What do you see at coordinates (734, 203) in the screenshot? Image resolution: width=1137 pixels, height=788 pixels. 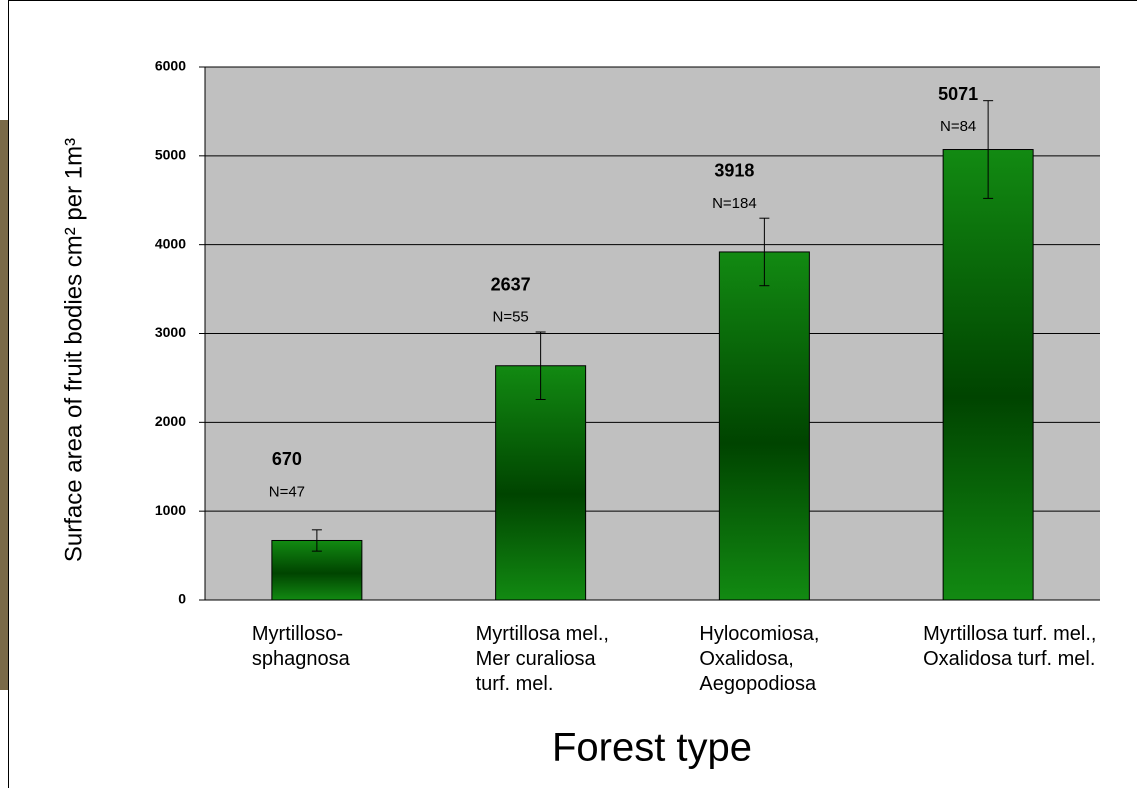 I see `n-label: N=184` at bounding box center [734, 203].